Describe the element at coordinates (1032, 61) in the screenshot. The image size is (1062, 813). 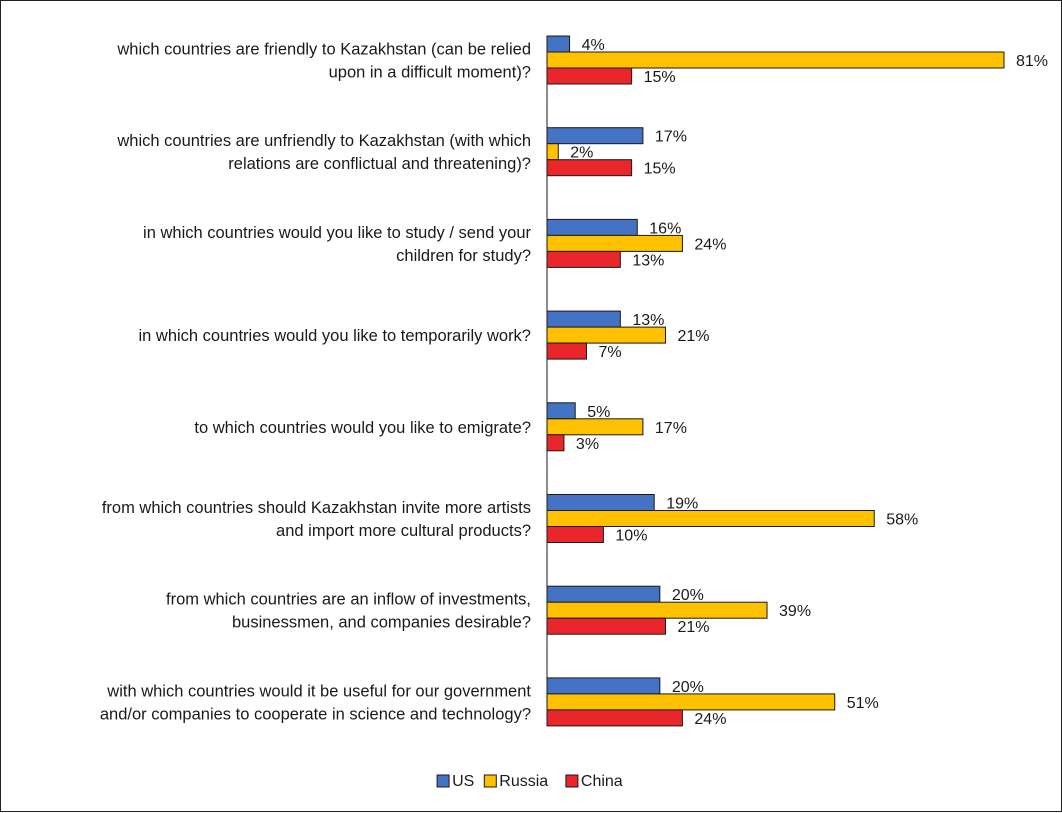
I see `value-label: 81%` at that location.